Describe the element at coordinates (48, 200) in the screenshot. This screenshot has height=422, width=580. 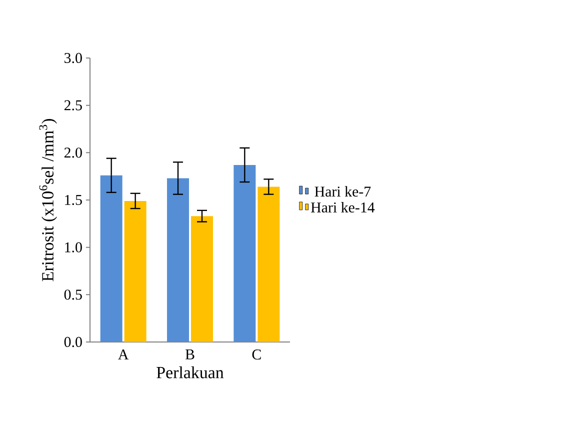
I see `y-axis-title: Eritrosit (x10$^{6}$sel /mm$^{3}$)` at that location.